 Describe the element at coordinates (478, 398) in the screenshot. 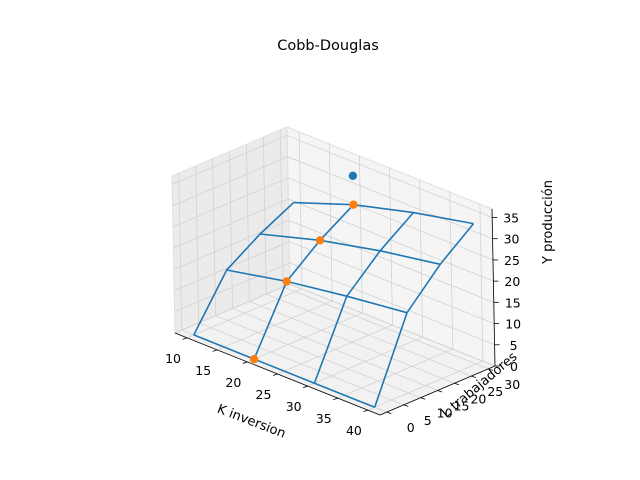

I see `y-tick-label: 20` at that location.